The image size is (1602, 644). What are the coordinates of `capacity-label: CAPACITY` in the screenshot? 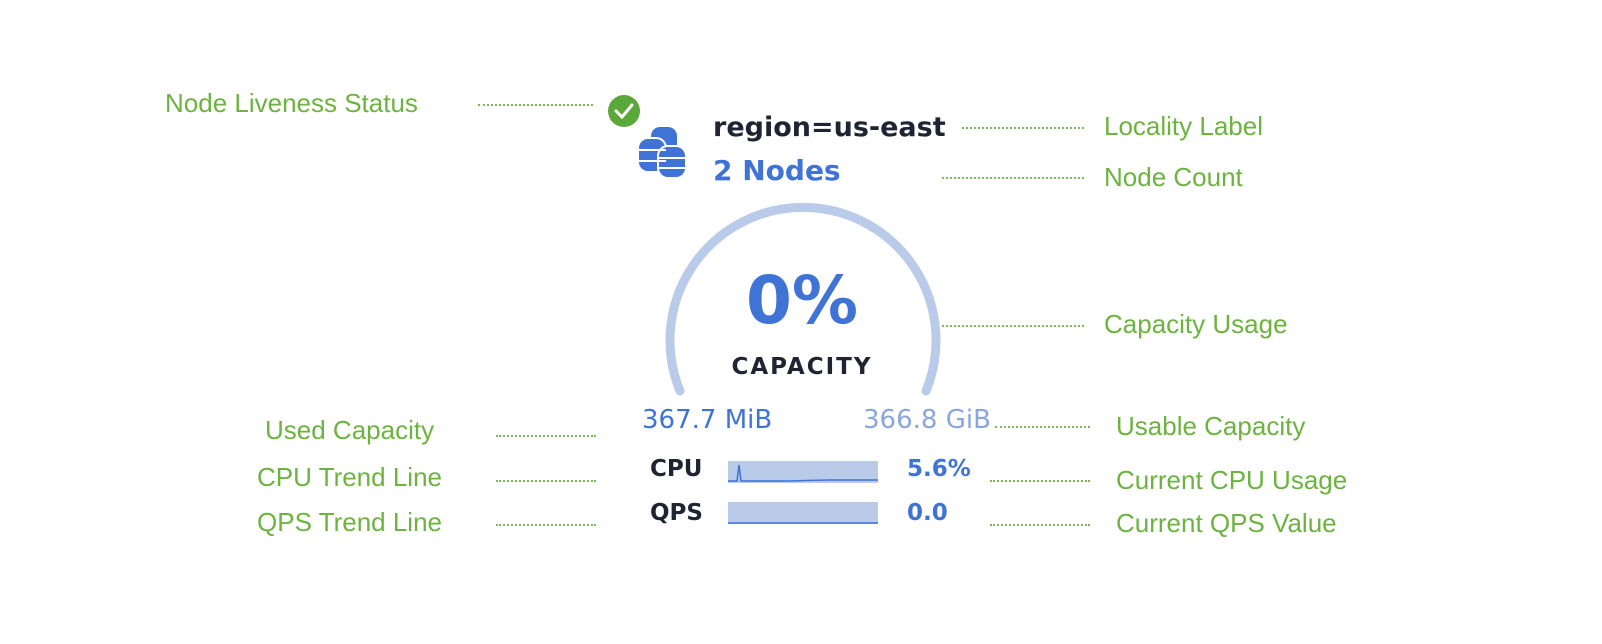 It's located at (802, 367).